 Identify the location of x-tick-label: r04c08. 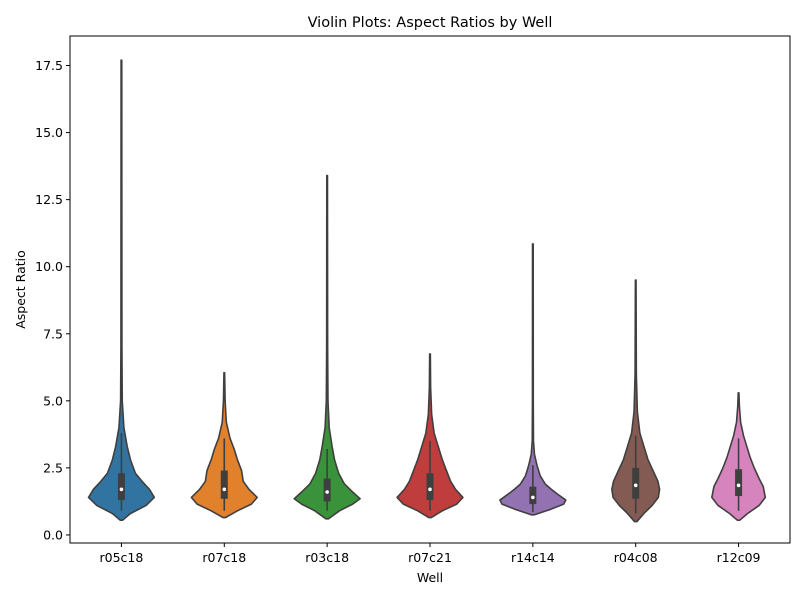
(636, 557).